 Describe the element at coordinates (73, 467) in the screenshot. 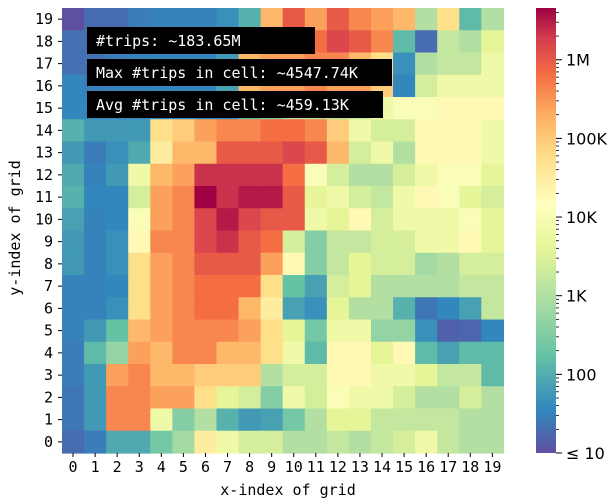

I see `x-tick-label: 0` at that location.